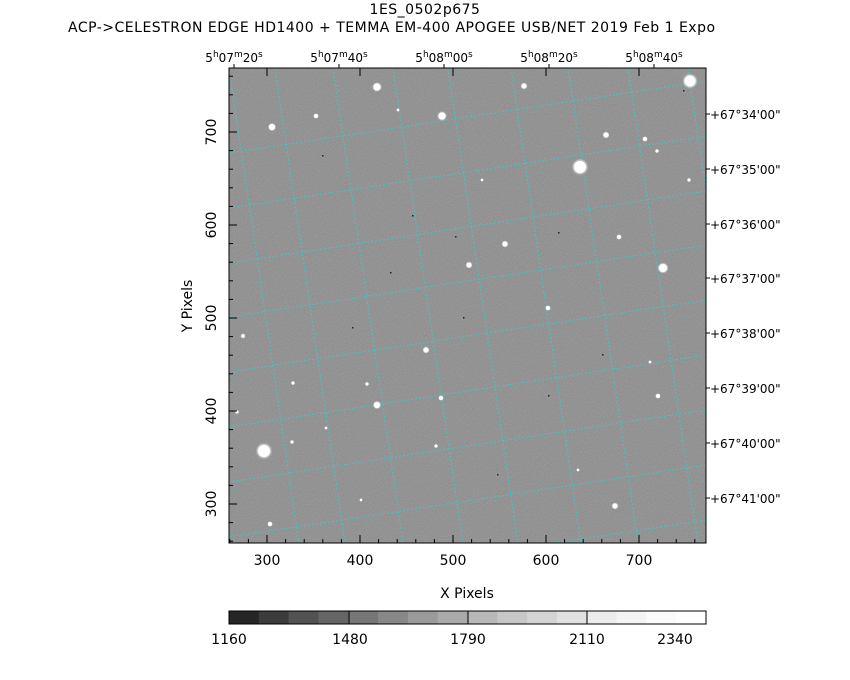  I want to click on y-tick-label: 300, so click(212, 504).